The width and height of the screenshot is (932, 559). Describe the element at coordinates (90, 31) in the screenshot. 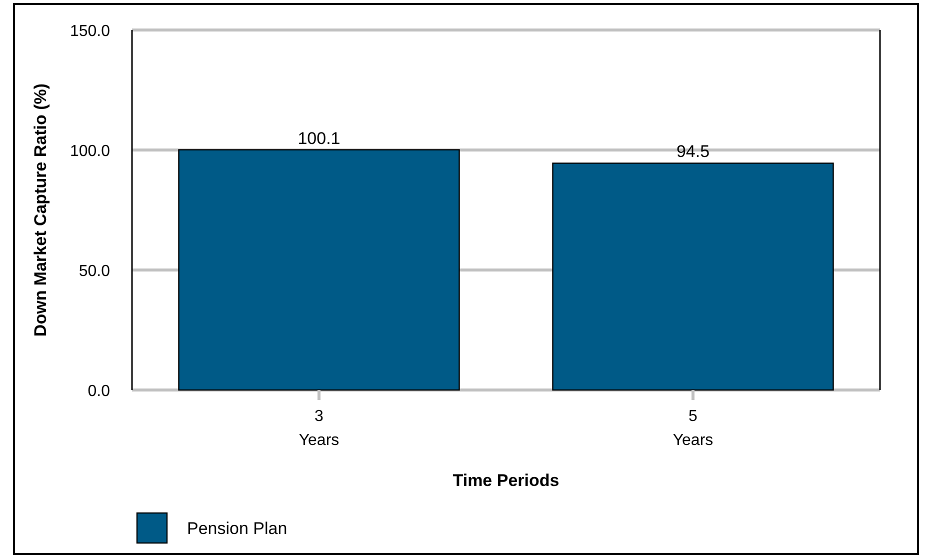

I see `y-tick-label: 150.0` at that location.